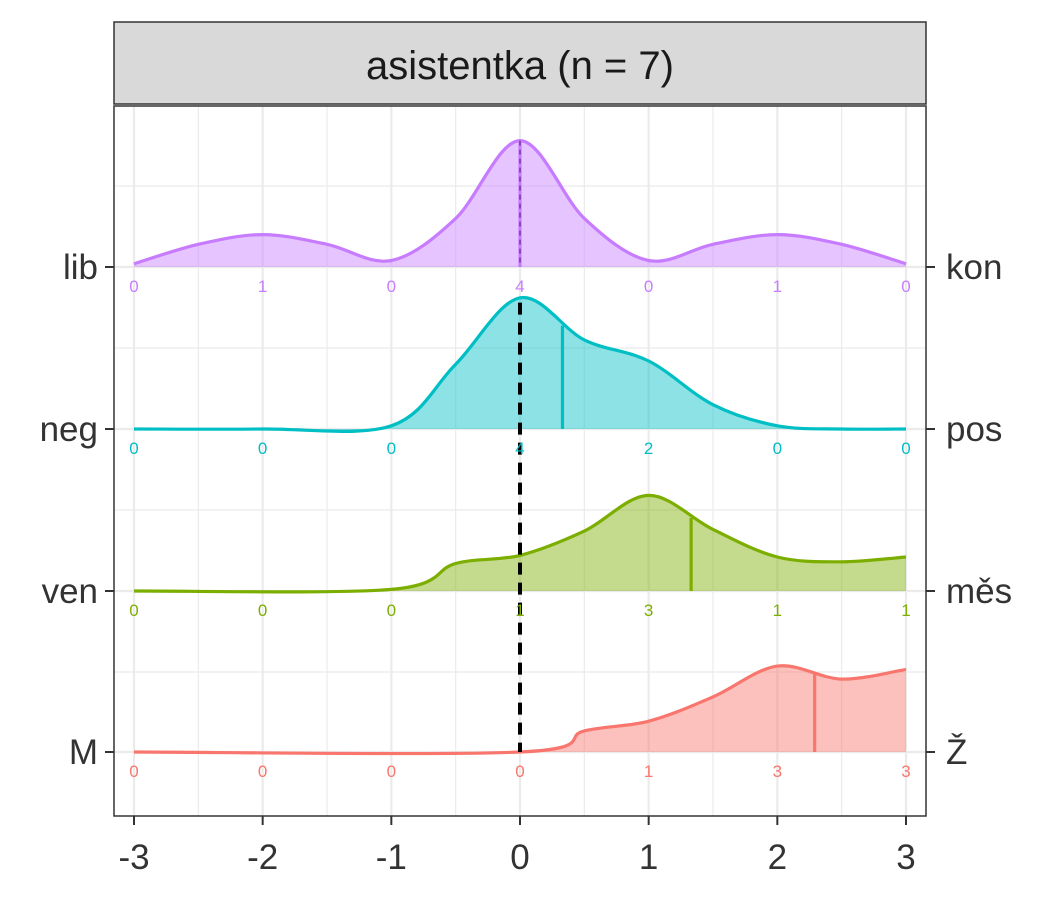 The width and height of the screenshot is (1050, 900). I want to click on count-label: 2, so click(648, 448).